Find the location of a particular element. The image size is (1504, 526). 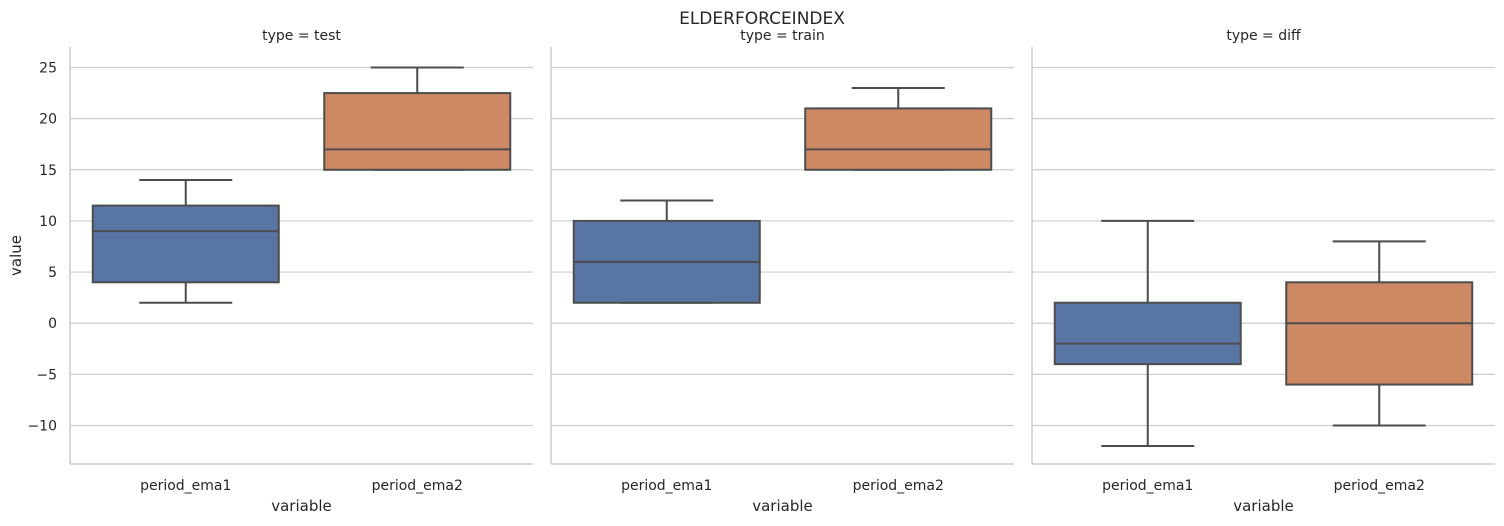

y-tick-label: −5 is located at coordinates (46, 375).